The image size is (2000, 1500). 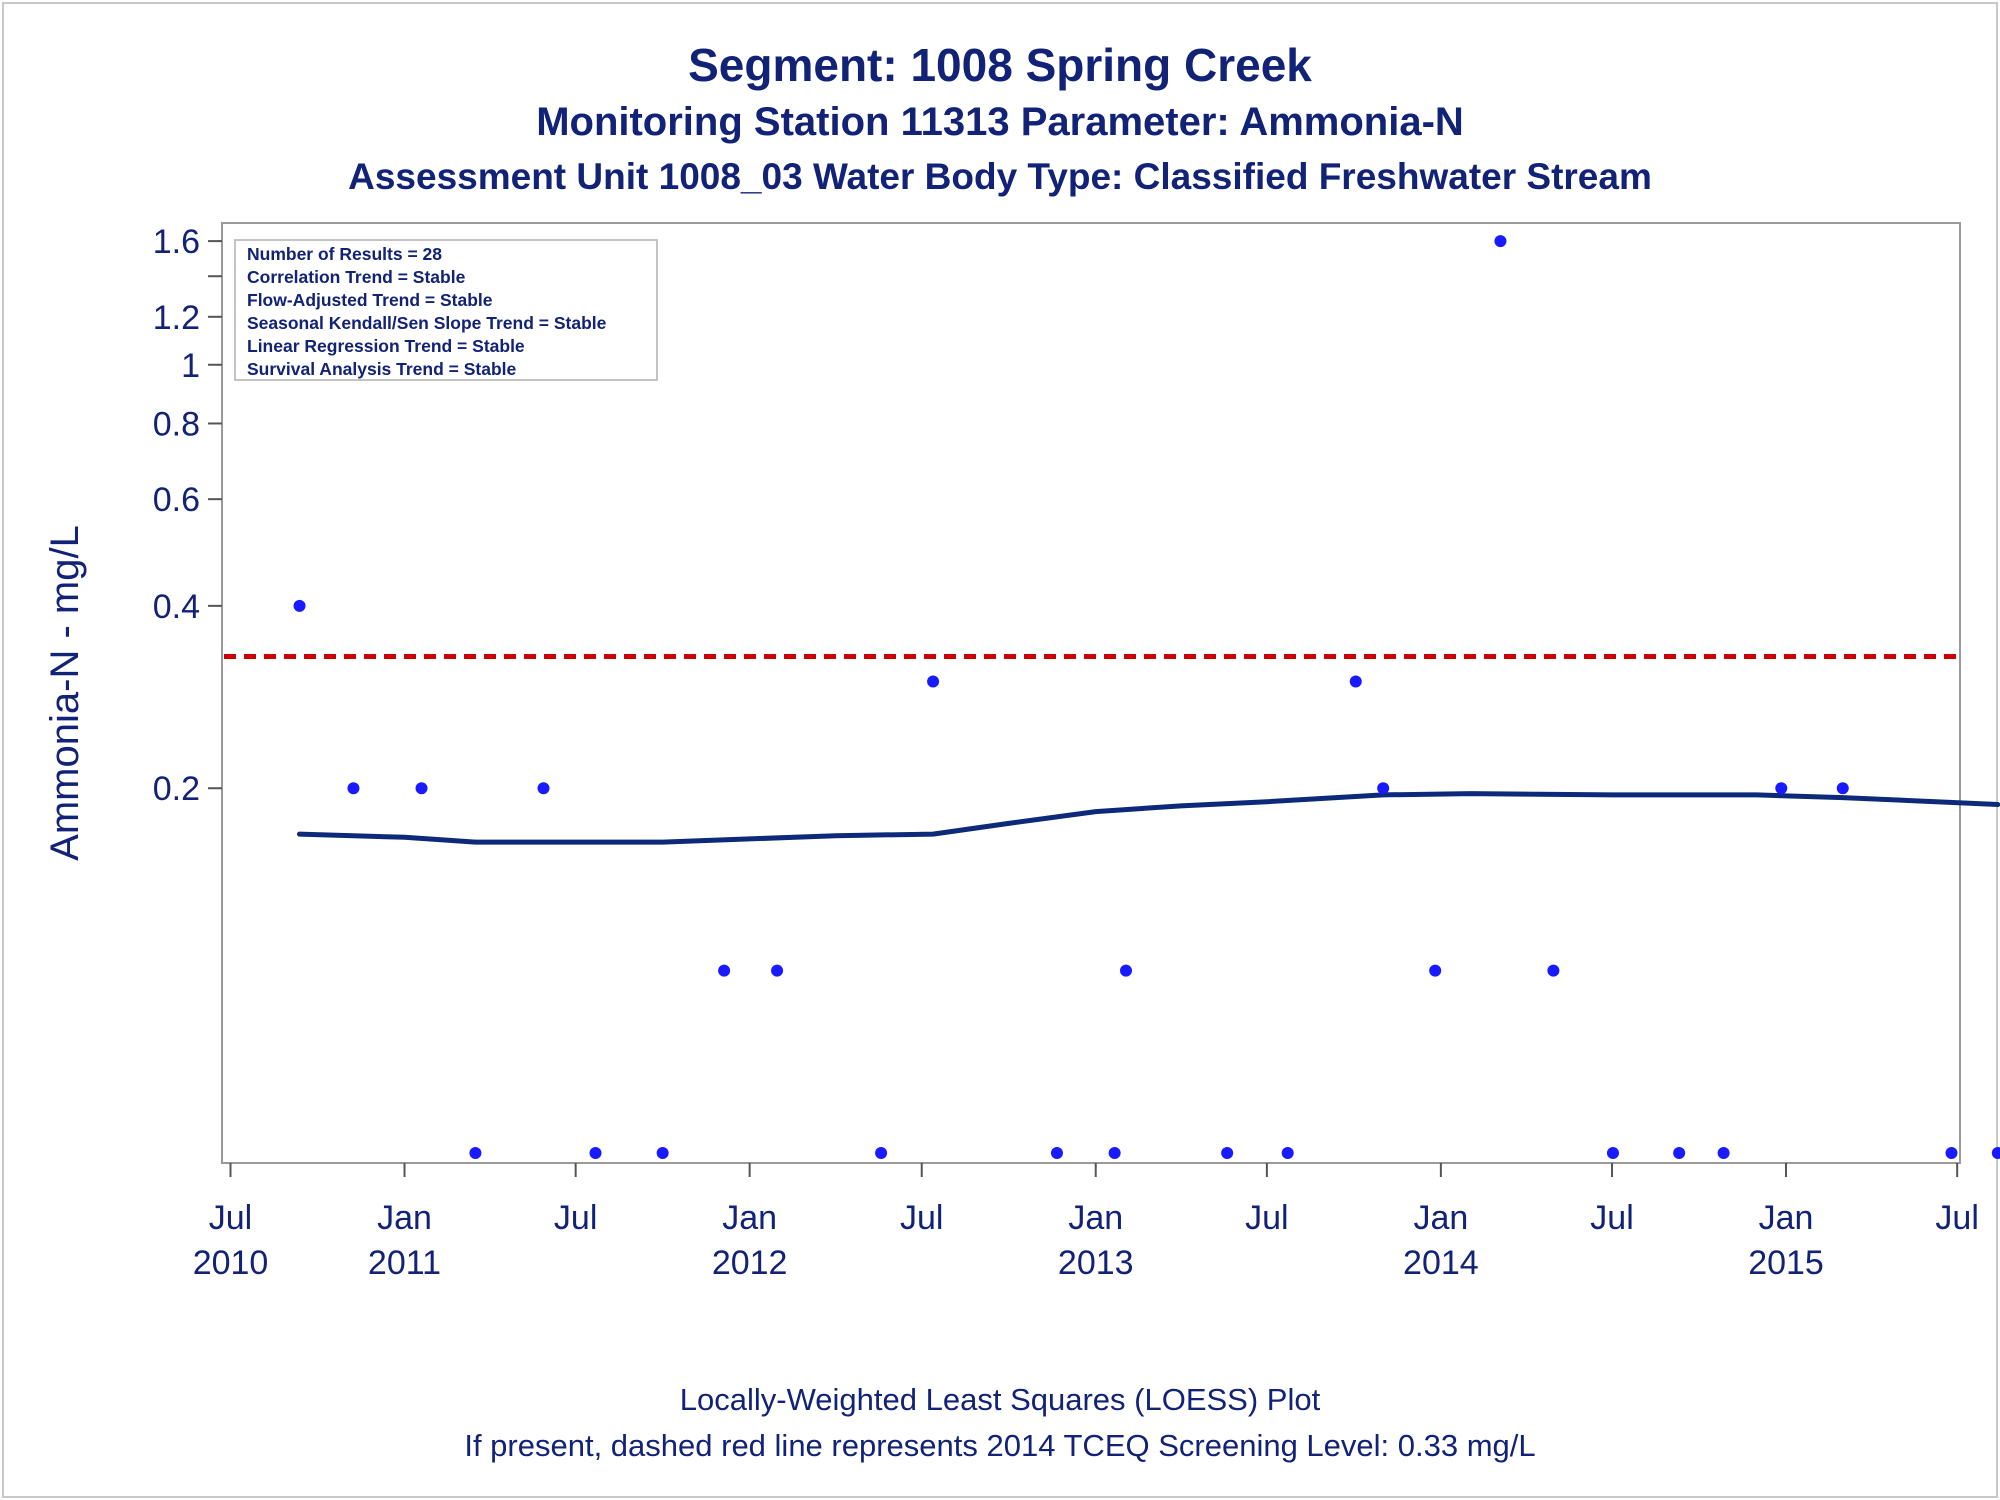 What do you see at coordinates (176, 500) in the screenshot?
I see `y-tick-label: 0.6` at bounding box center [176, 500].